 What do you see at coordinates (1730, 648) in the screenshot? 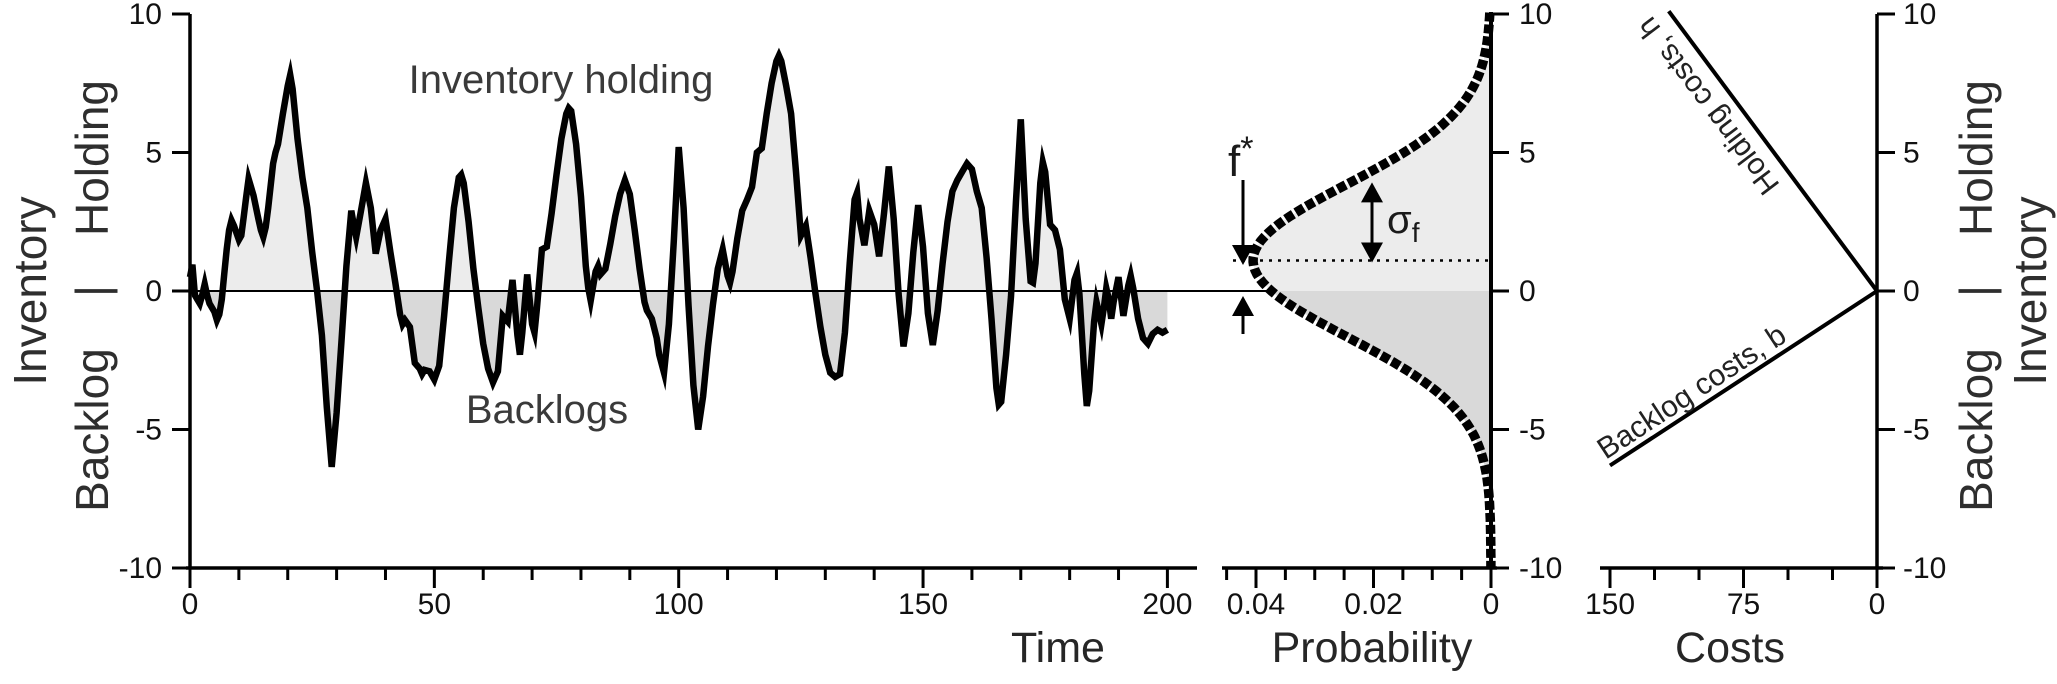
I see `costs-axis-title: Costs` at bounding box center [1730, 648].